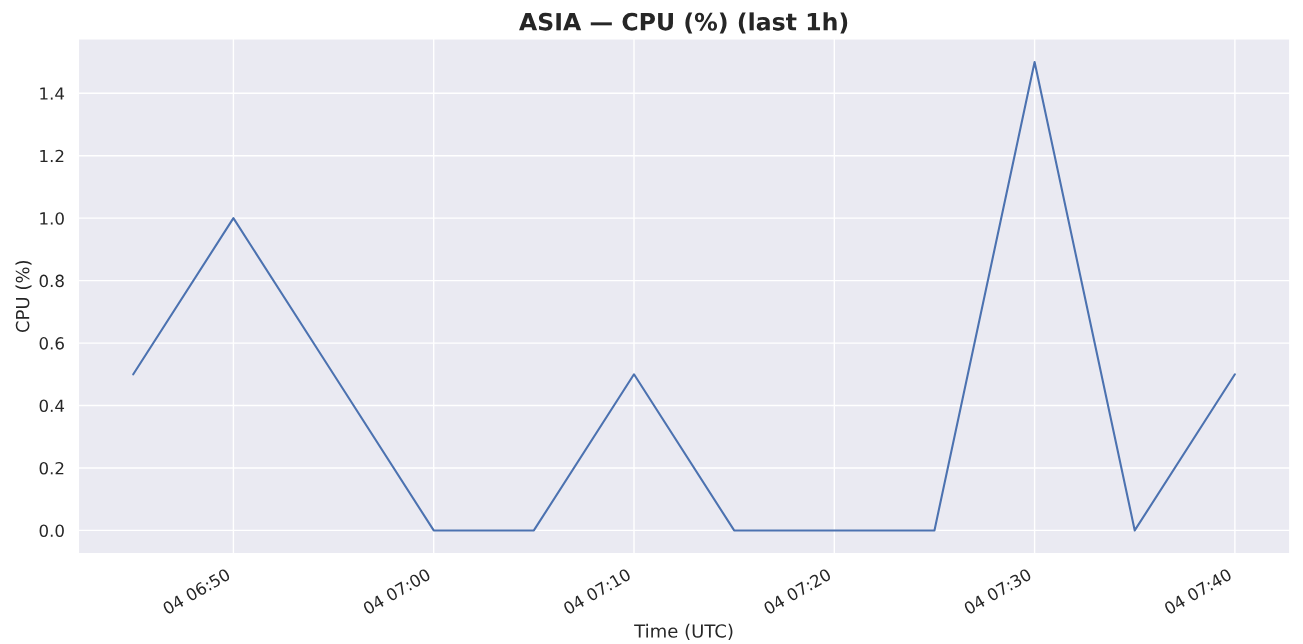 The image size is (1303, 644). I want to click on chart-title: ASIA — CPU (%) (last 1h), so click(683, 23).